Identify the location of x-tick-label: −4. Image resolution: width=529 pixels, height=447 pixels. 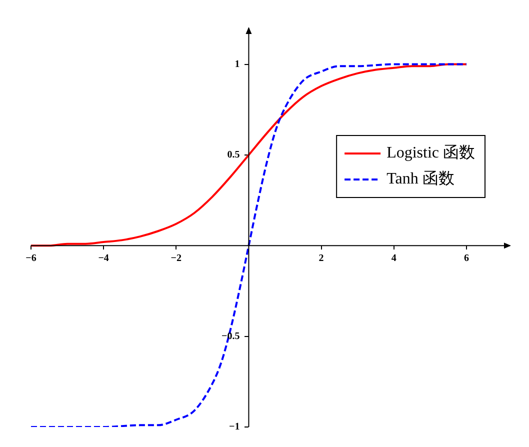
(103, 258).